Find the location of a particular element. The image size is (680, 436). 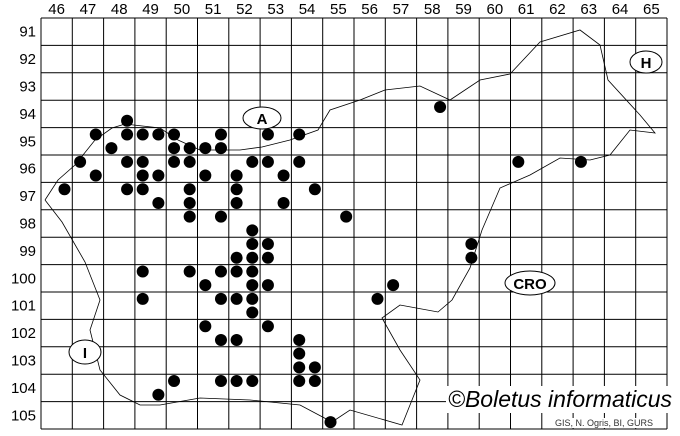

column-label: 50 is located at coordinates (182, 9).